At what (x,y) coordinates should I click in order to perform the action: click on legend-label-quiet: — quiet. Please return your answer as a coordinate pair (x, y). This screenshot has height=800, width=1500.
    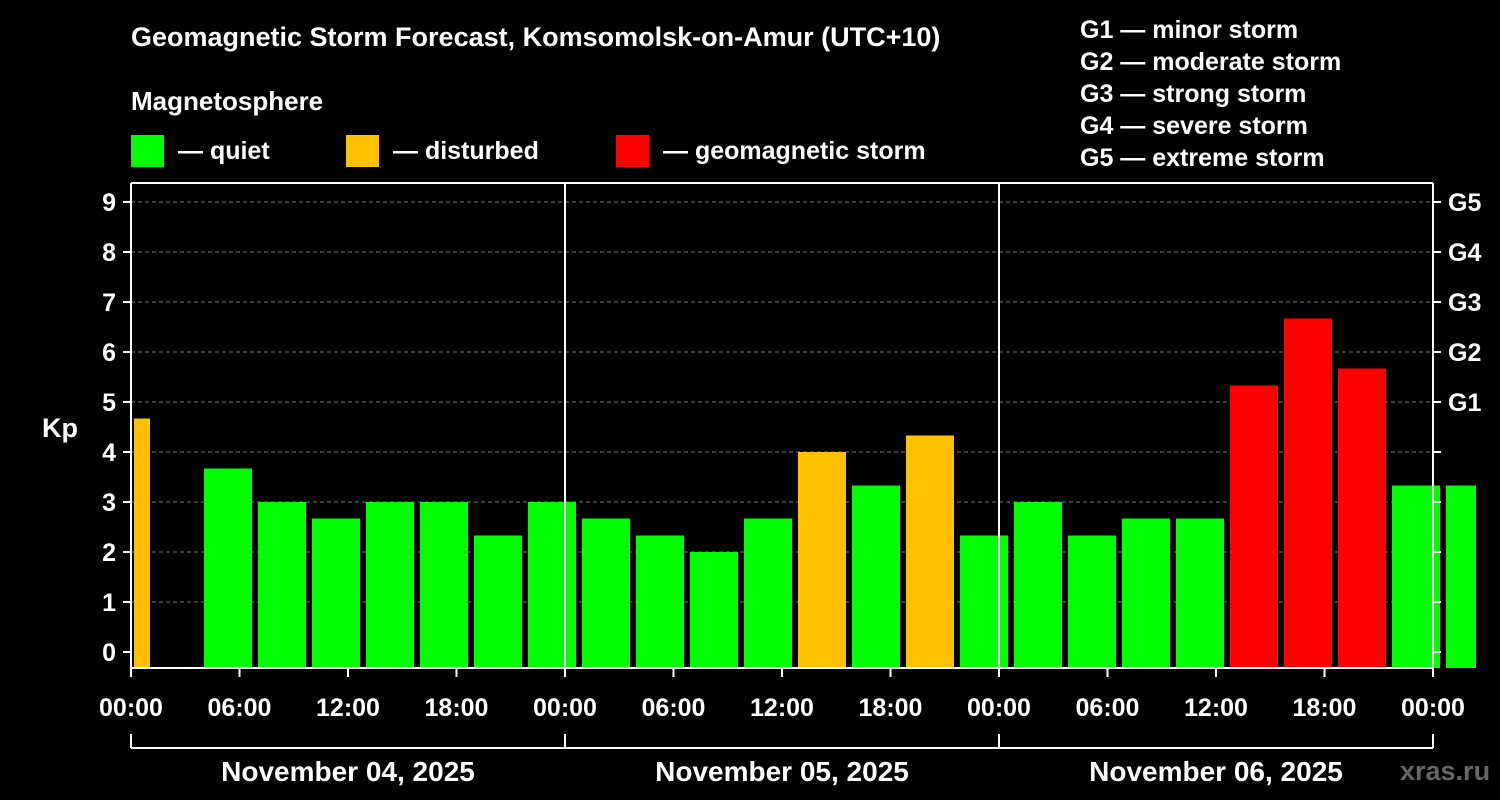
    Looking at the image, I should click on (224, 150).